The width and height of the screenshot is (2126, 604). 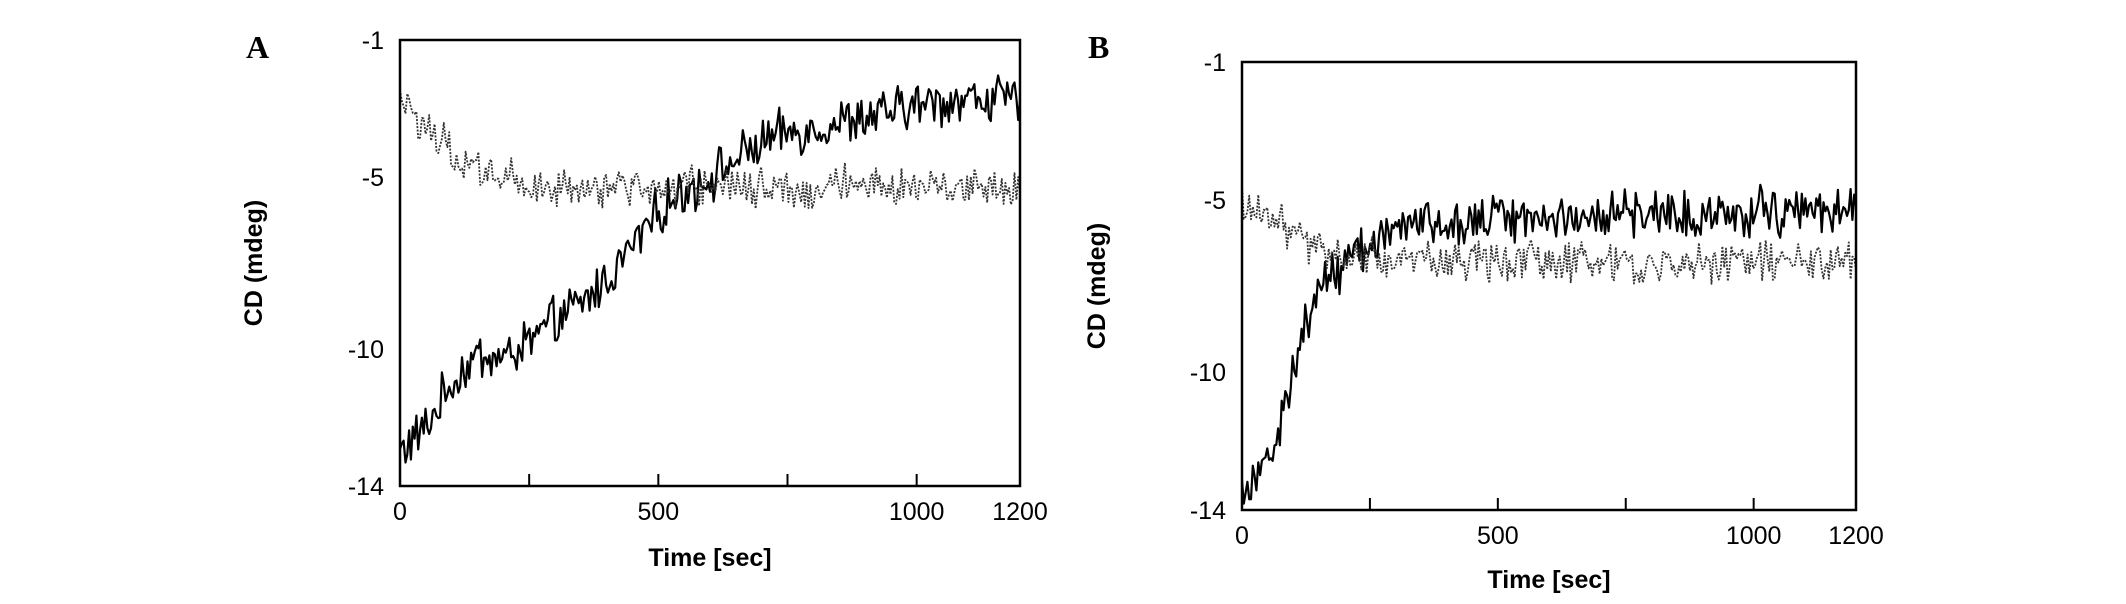 What do you see at coordinates (257, 47) in the screenshot?
I see `panel-label: A` at bounding box center [257, 47].